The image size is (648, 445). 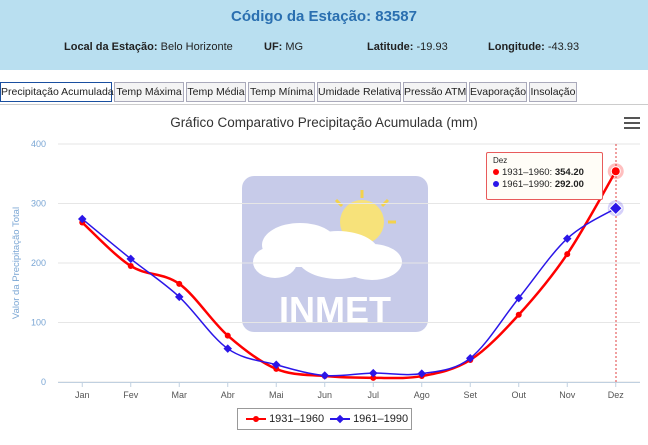 What do you see at coordinates (38, 323) in the screenshot?
I see `y-tick-label: 100` at bounding box center [38, 323].